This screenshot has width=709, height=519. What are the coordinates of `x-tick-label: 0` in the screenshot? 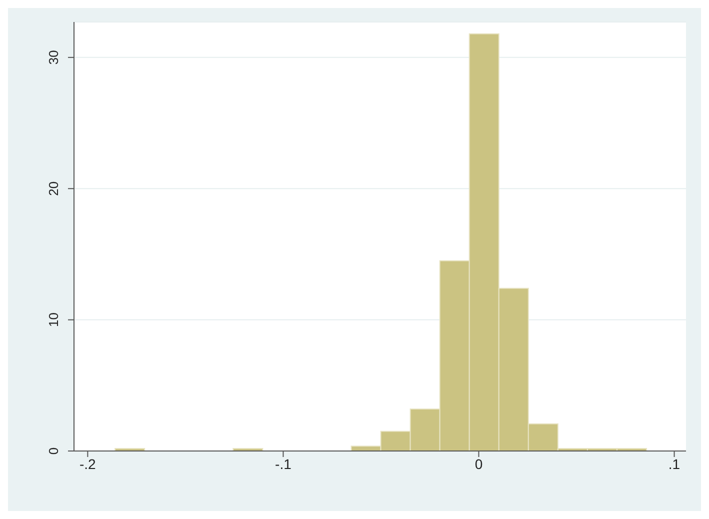 It's located at (478, 464).